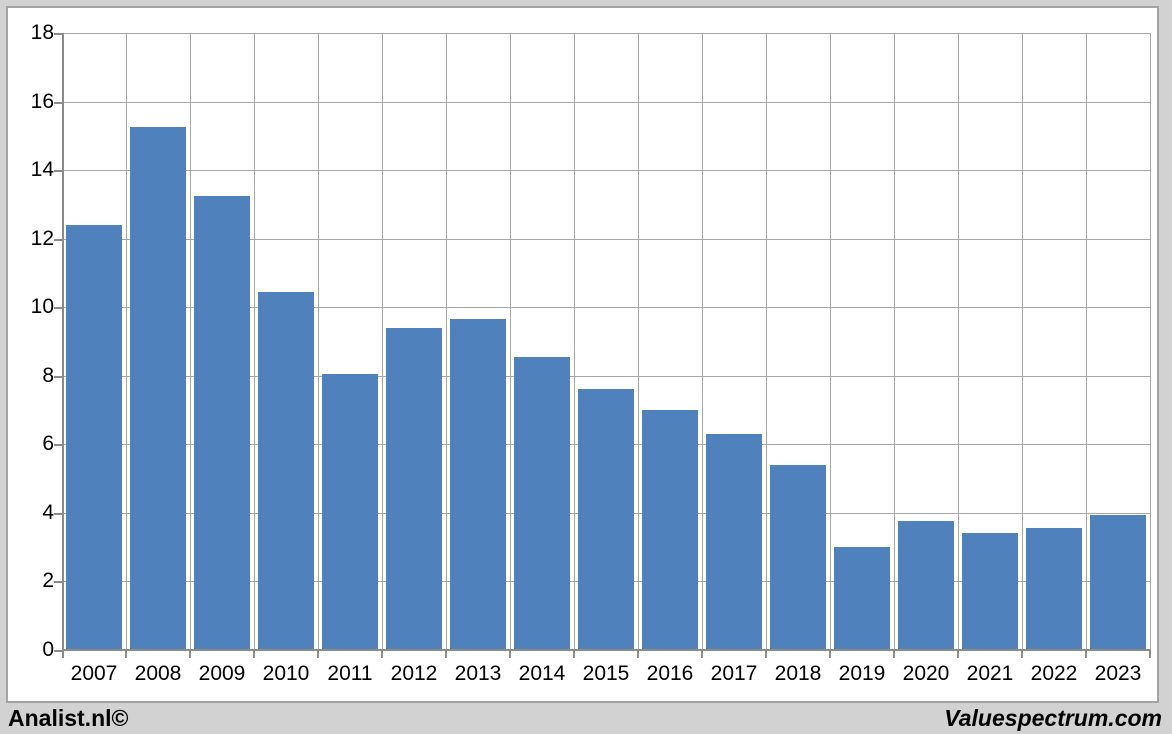 Image resolution: width=1172 pixels, height=734 pixels. I want to click on x-tick-label-2013: 2013, so click(478, 673).